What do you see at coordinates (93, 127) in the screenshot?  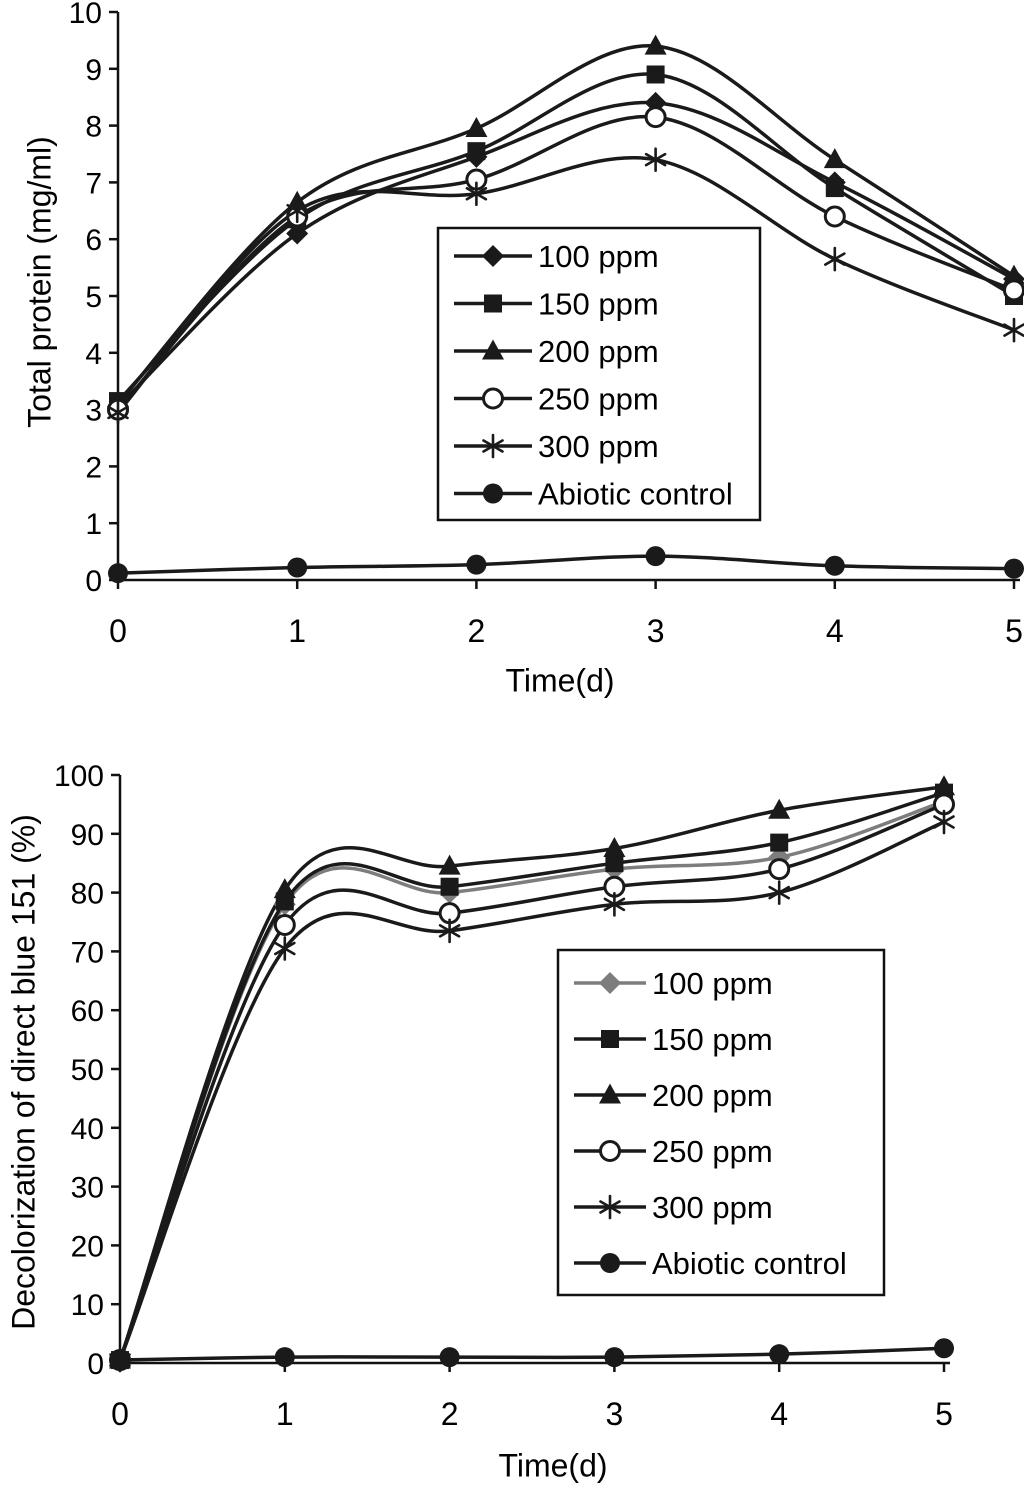 I see `y-tick-label: 8` at bounding box center [93, 127].